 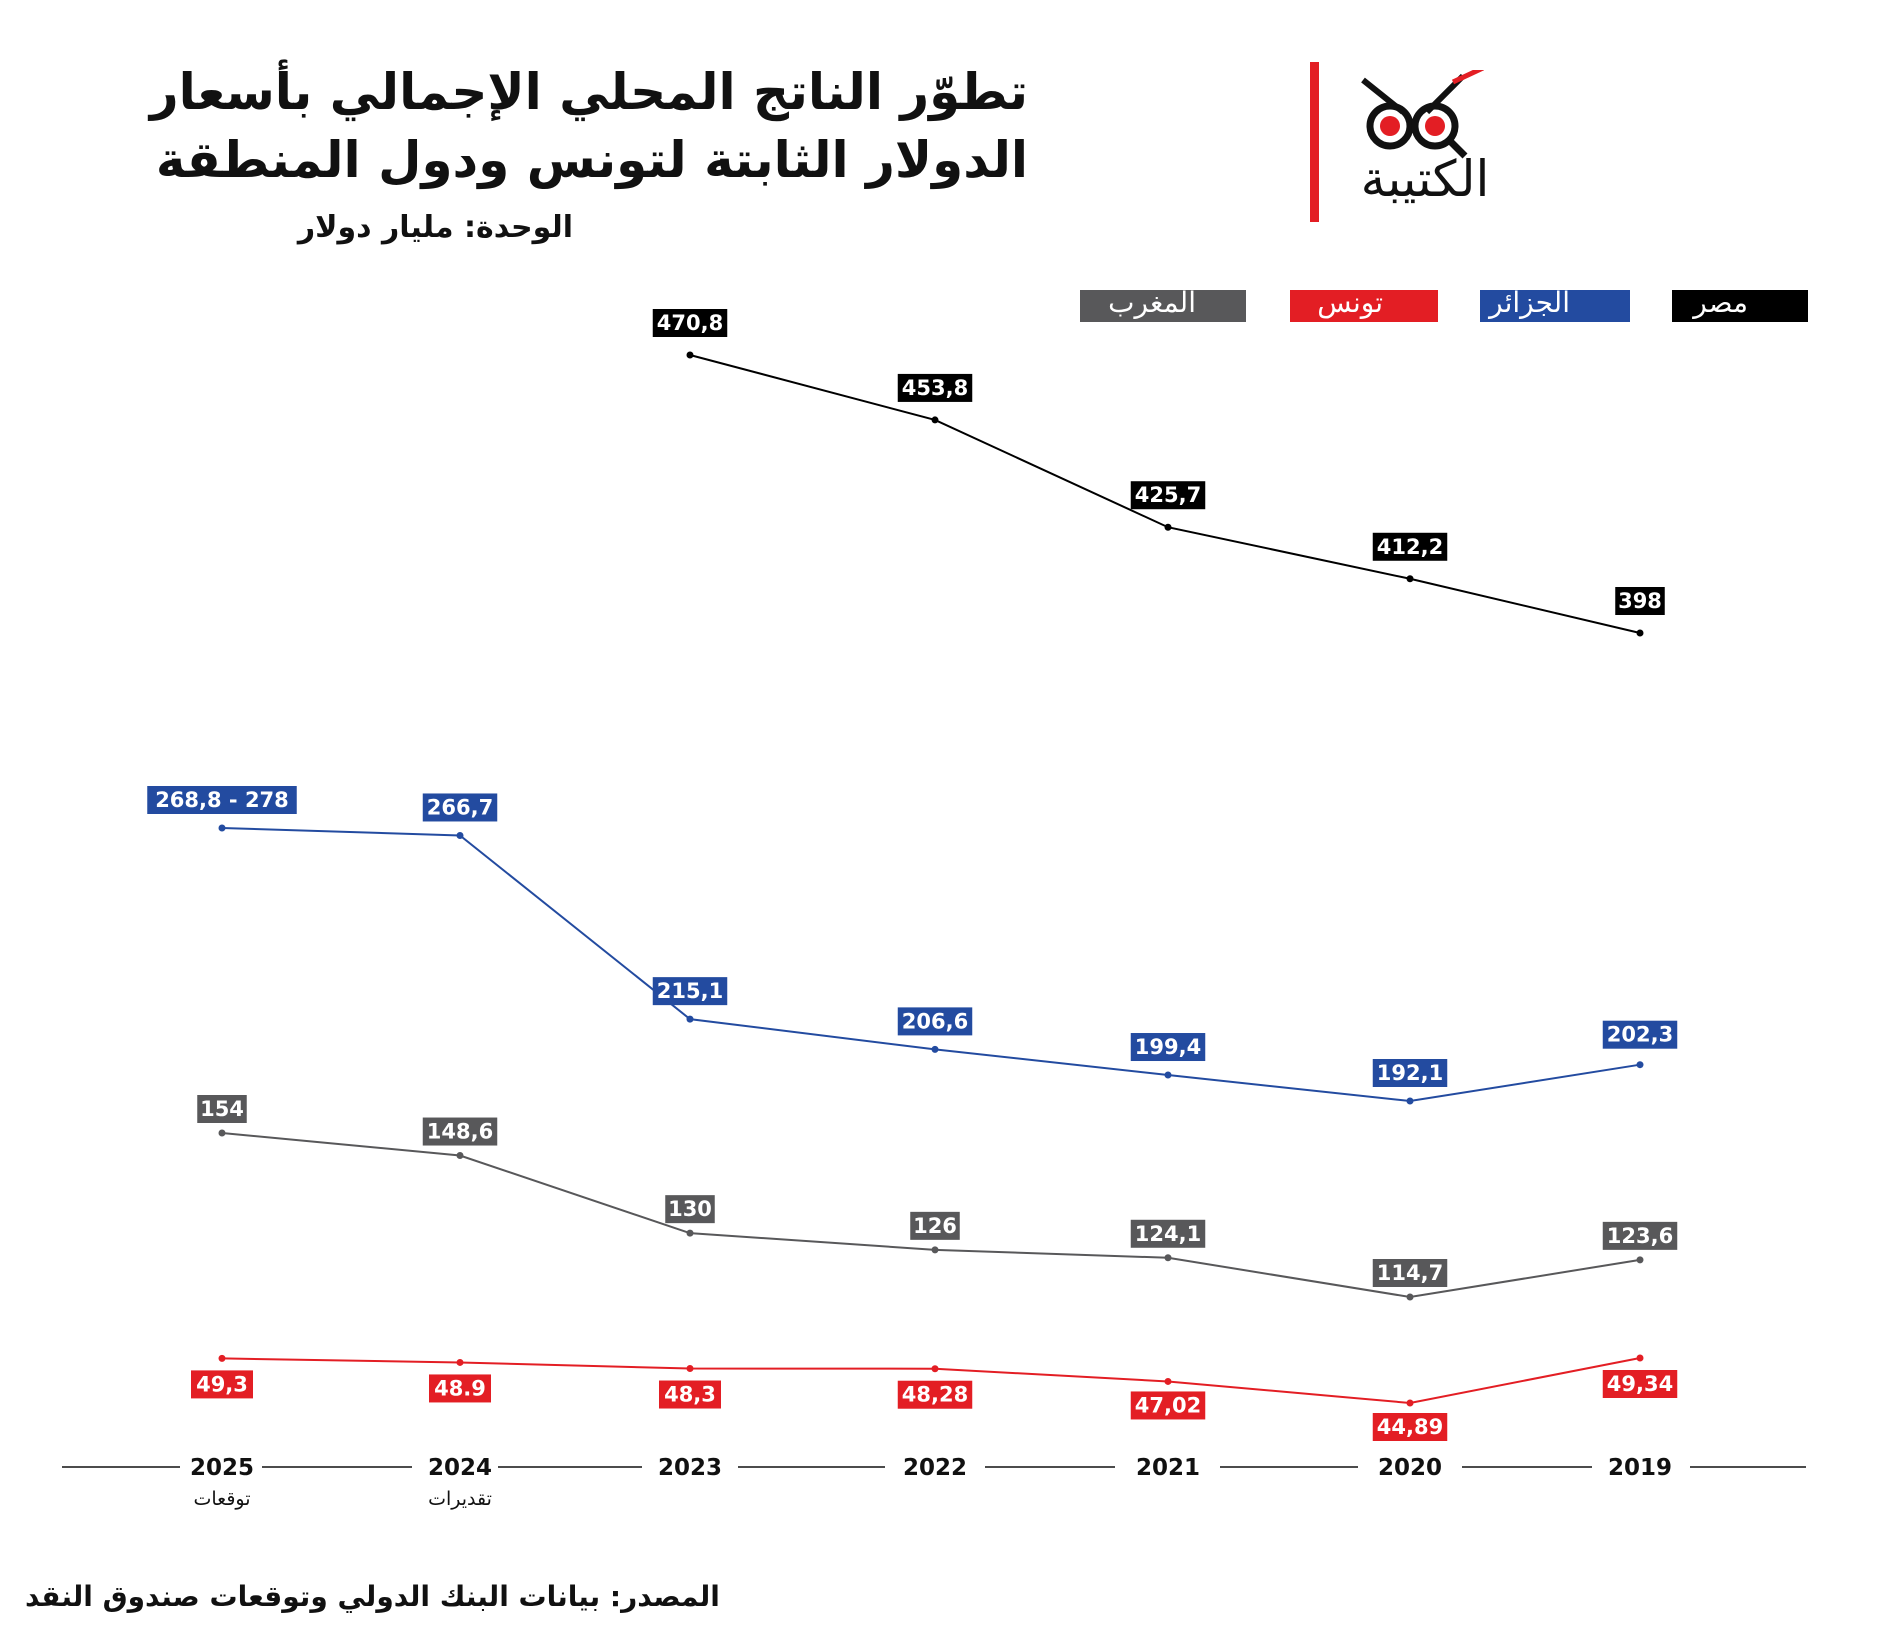 I want to click on data-label: 398, so click(x=1640, y=601).